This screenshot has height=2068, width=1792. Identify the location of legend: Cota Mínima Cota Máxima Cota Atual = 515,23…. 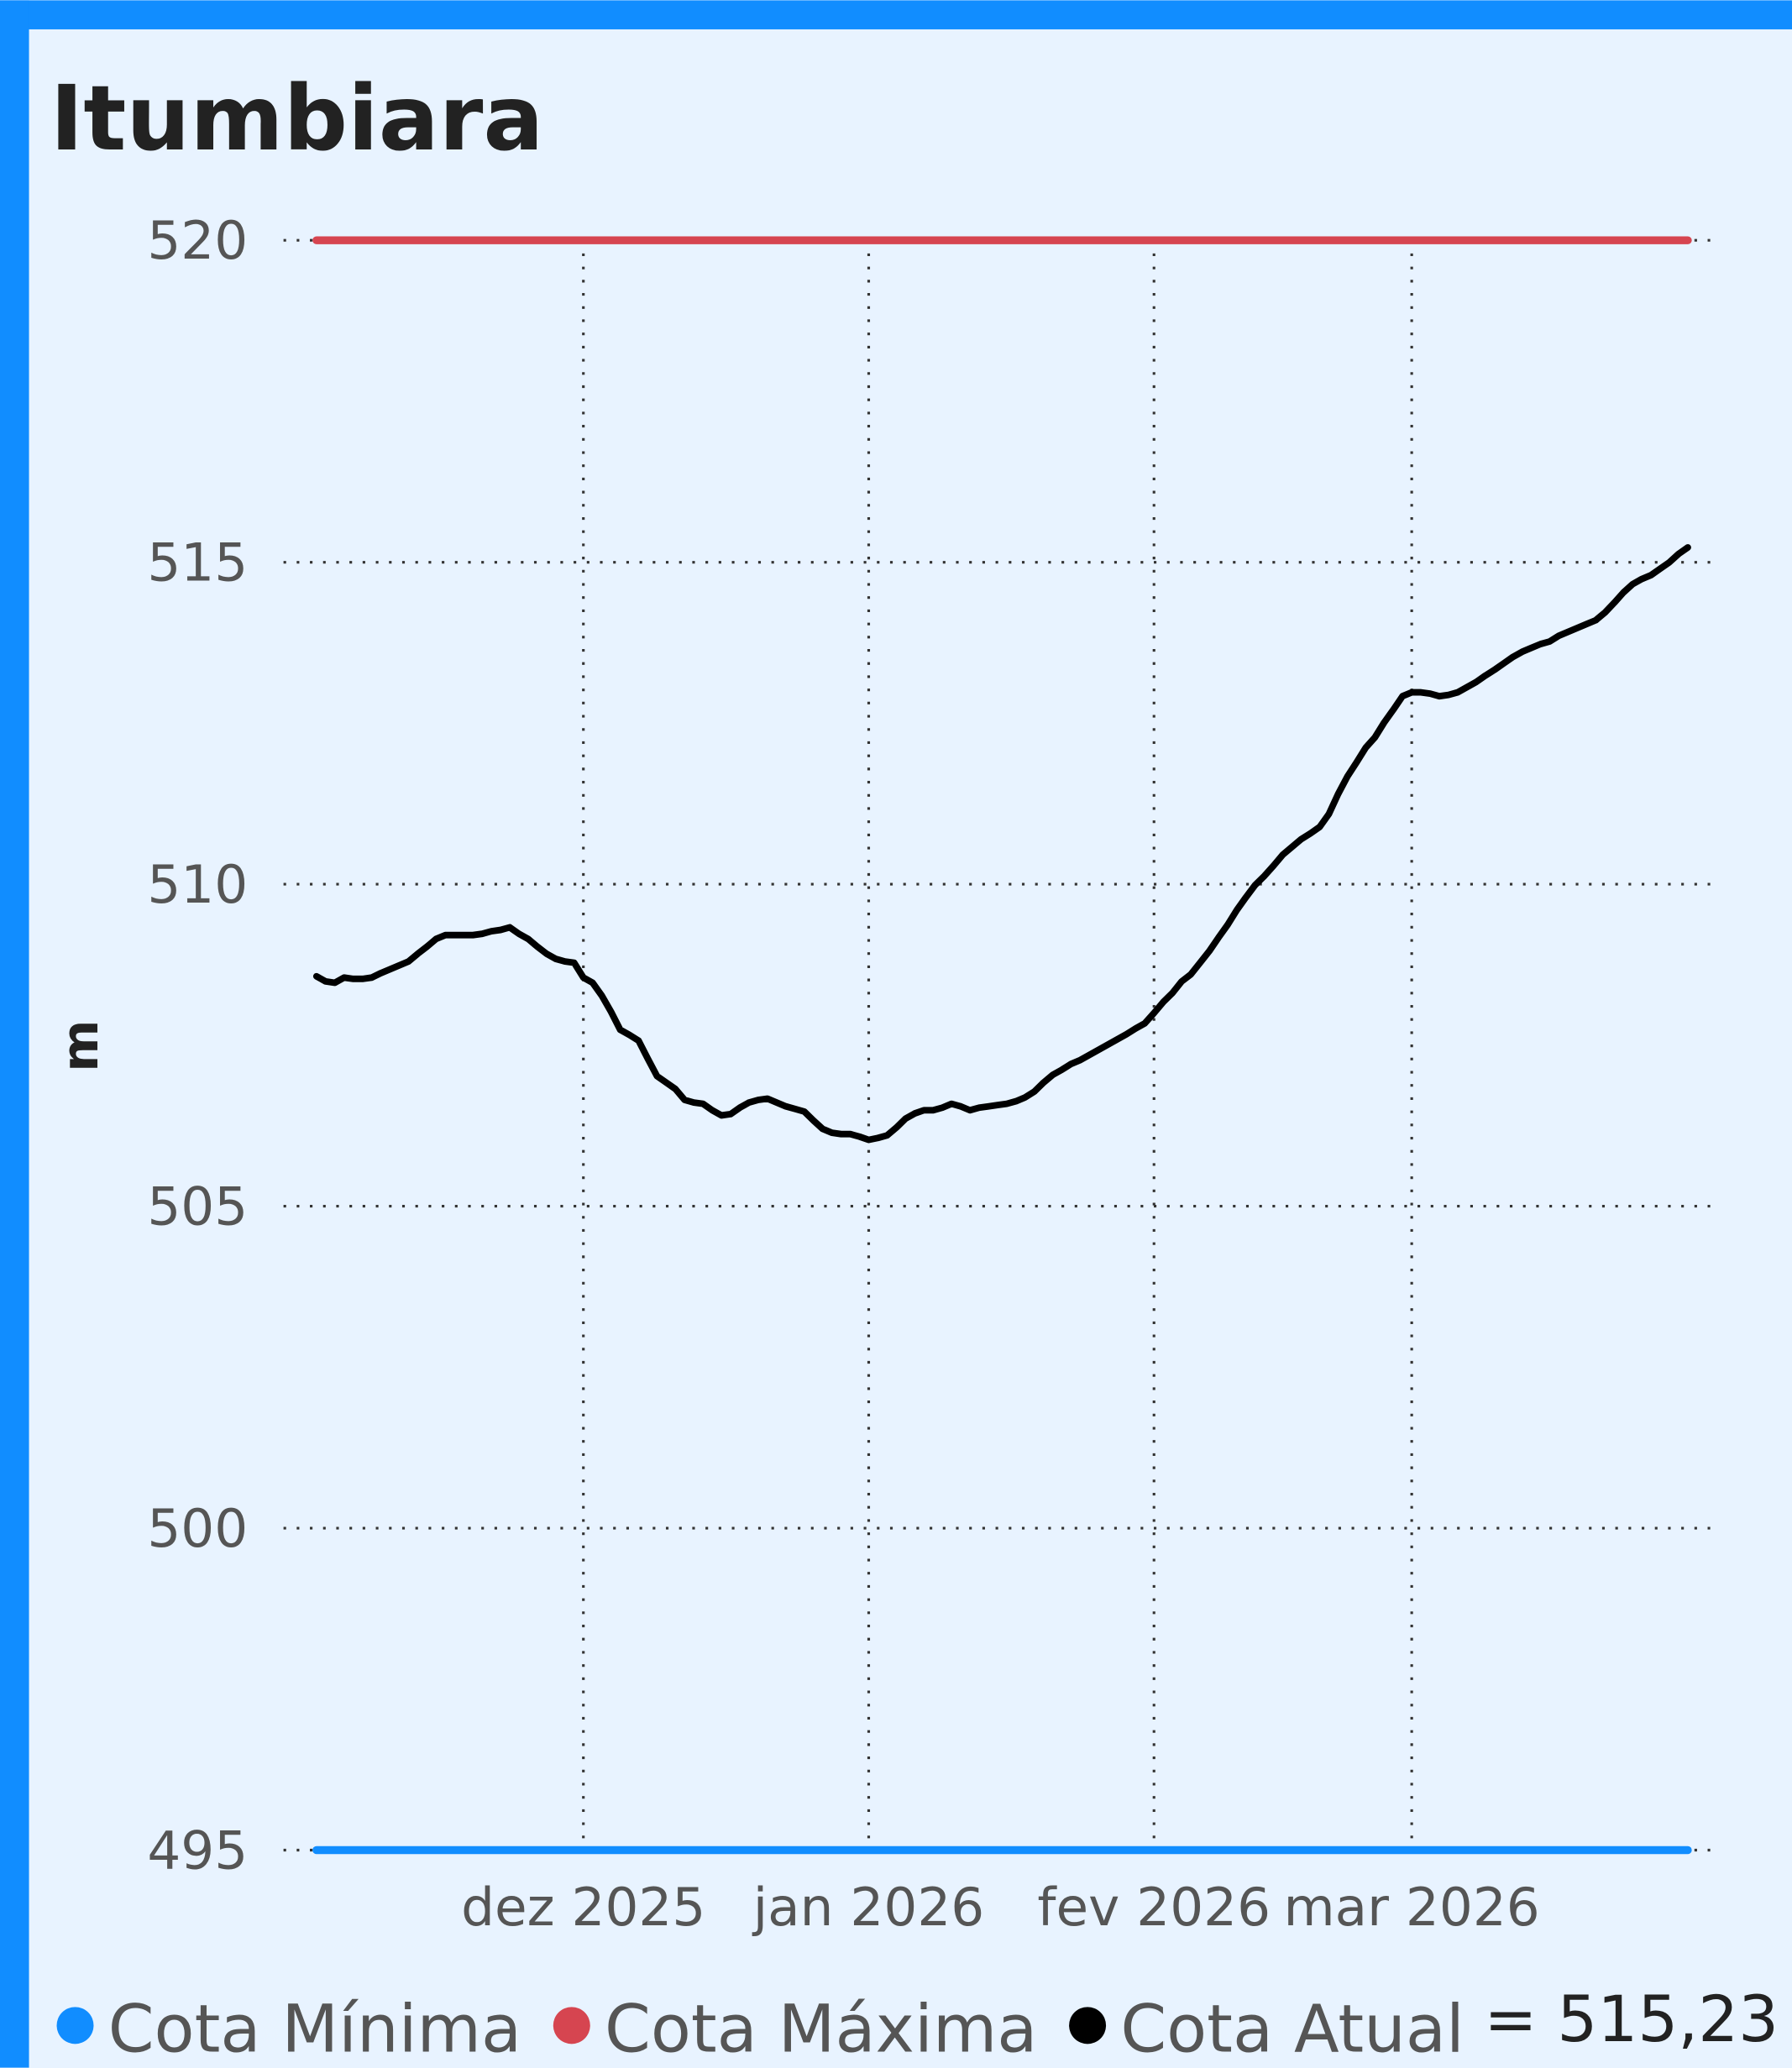
(924, 2025).